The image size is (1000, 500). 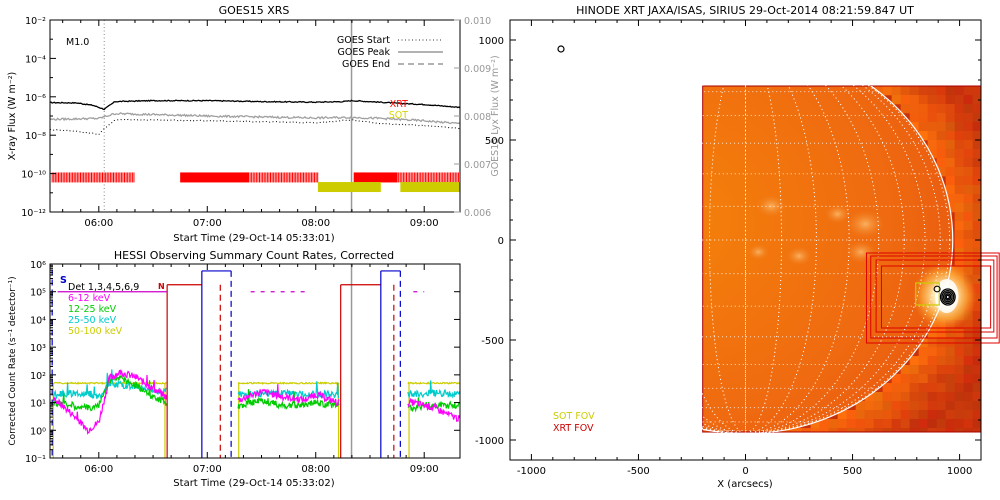 I want to click on goes-x-axis-label: Start Time (29-Oct-14 05:33:01), so click(x=253, y=238).